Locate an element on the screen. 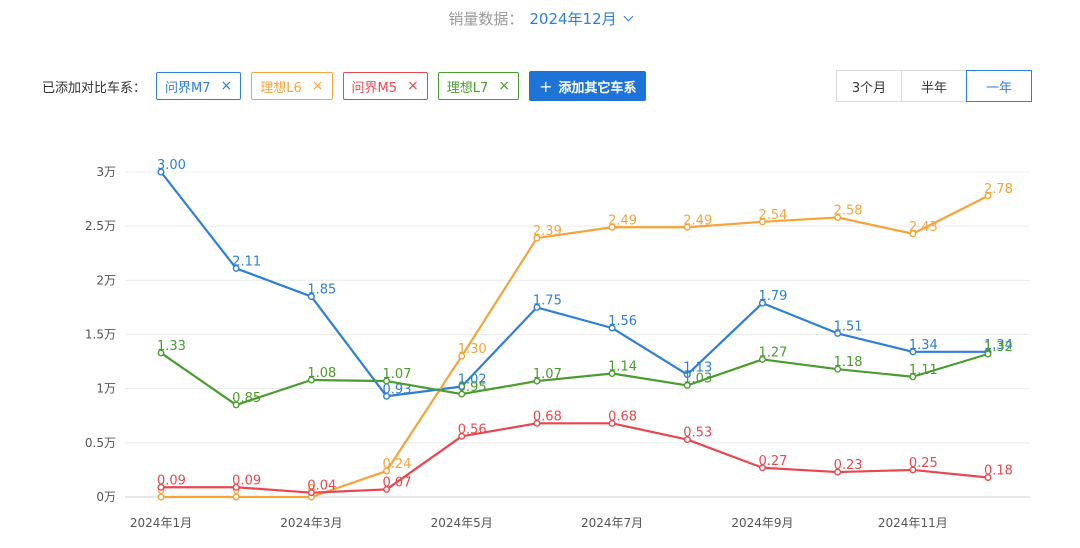  month-selector: 2024年12月 is located at coordinates (573, 19).